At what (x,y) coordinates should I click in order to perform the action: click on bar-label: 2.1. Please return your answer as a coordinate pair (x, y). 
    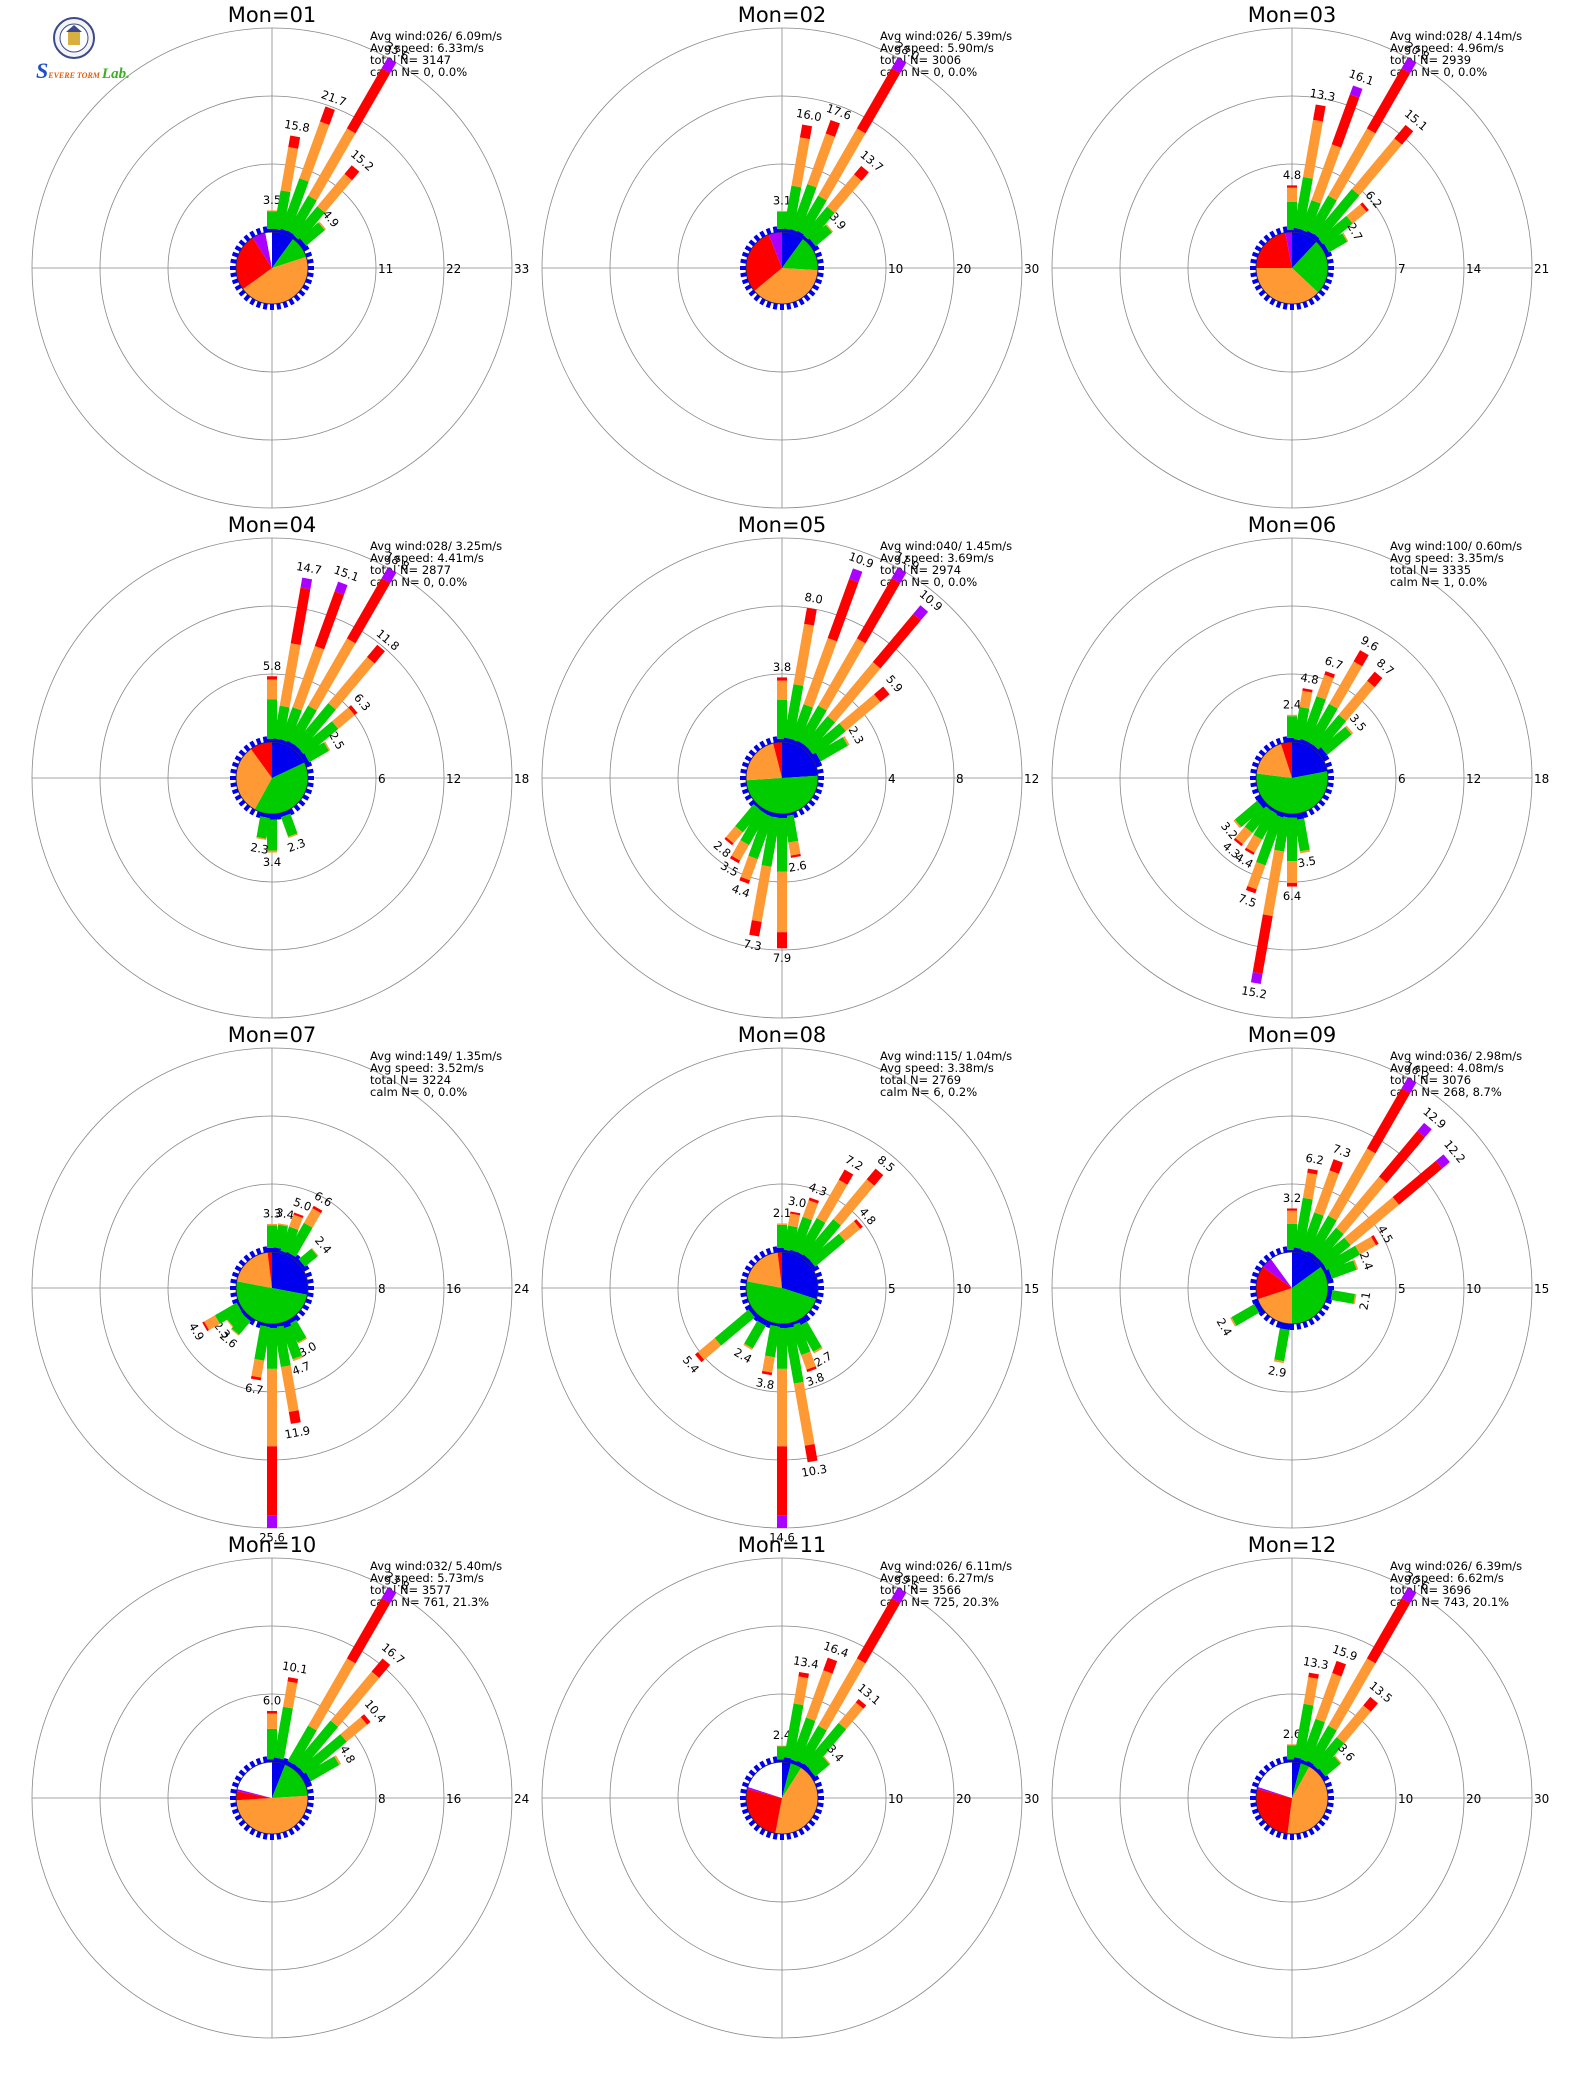
    Looking at the image, I should click on (782, 1213).